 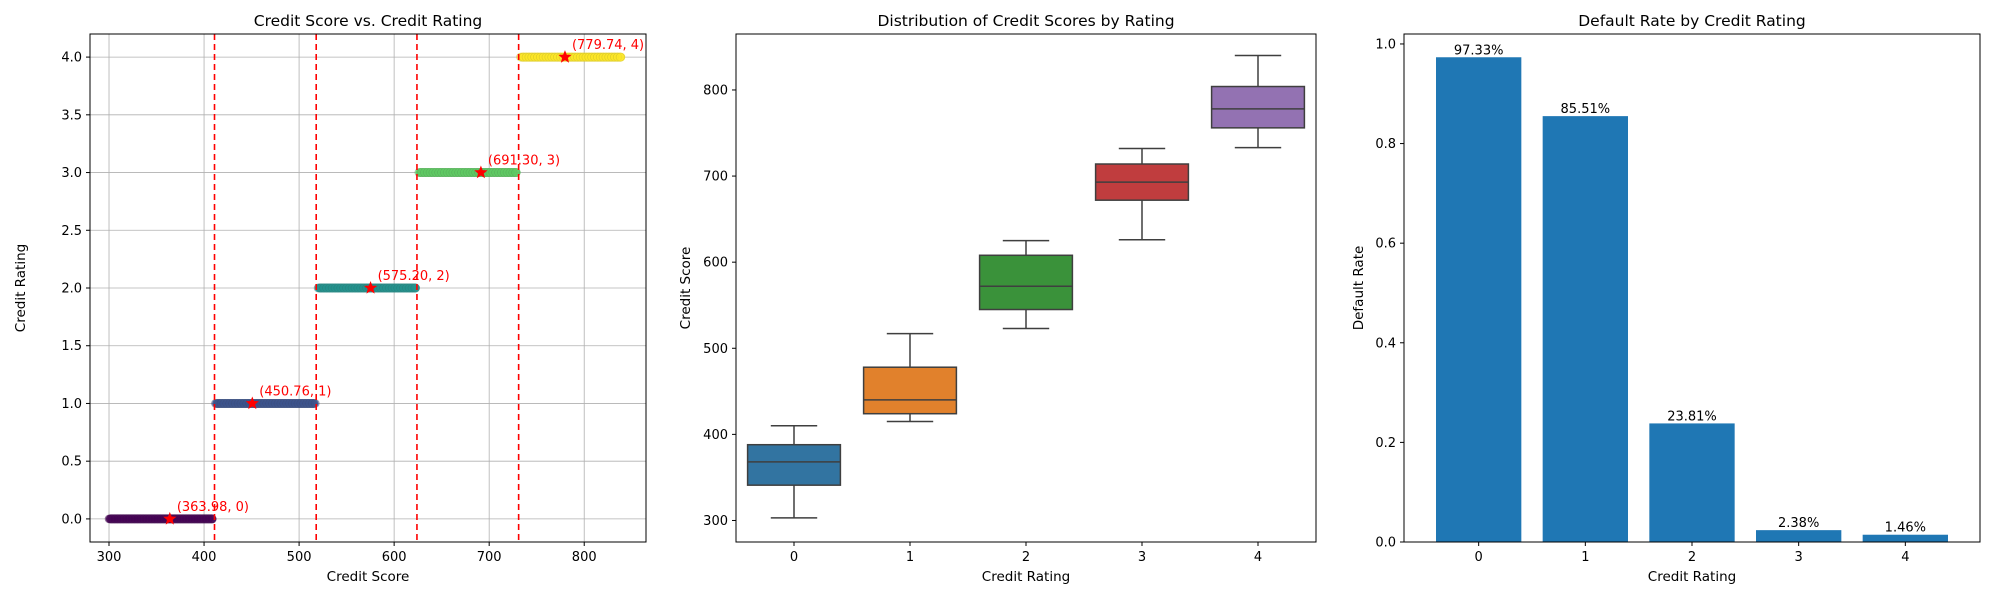 What do you see at coordinates (204, 557) in the screenshot?
I see `x-tick-label: 400` at bounding box center [204, 557].